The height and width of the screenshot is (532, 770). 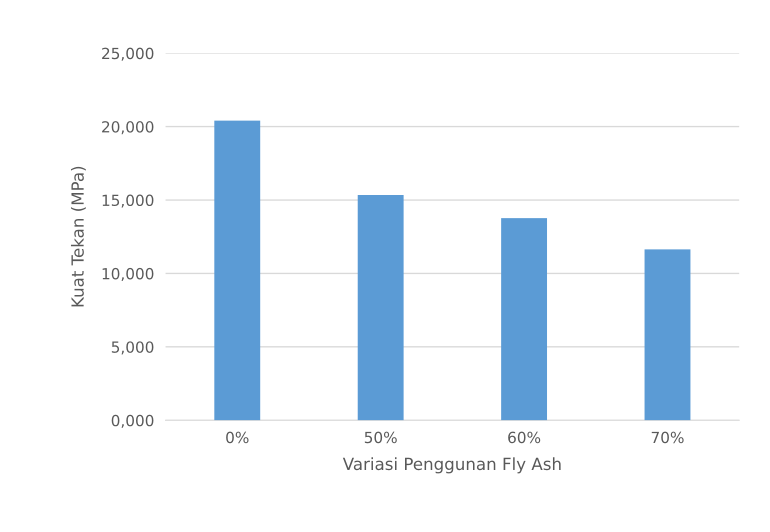 I want to click on y-tick-label: 25,000, so click(x=128, y=54).